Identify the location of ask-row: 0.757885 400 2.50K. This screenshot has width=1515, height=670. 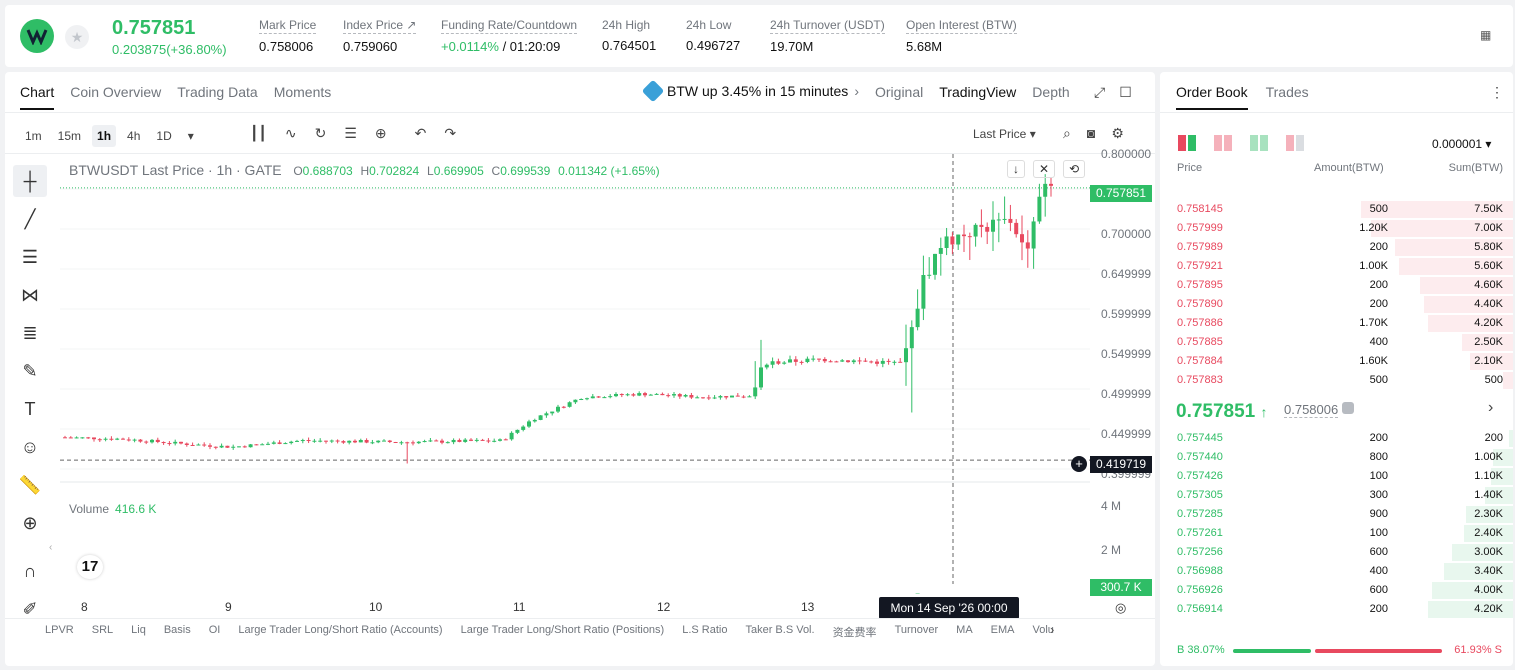
(1336, 342).